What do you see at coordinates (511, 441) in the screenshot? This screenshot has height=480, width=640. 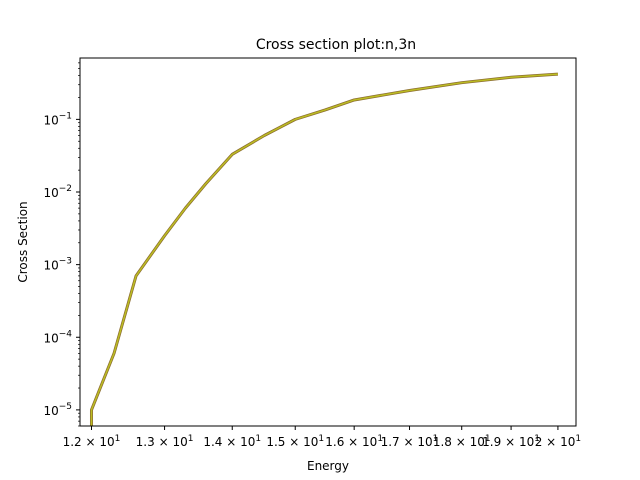 I see `x-tick-label: 1.9 × 101` at bounding box center [511, 441].